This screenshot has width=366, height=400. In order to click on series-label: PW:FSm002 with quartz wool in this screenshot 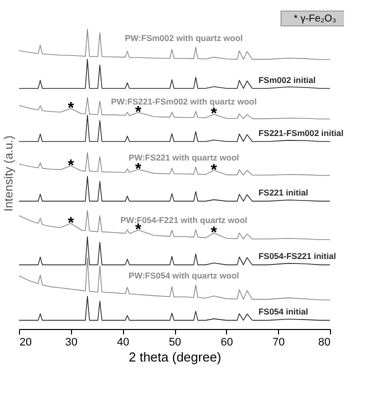, I will do `click(183, 37)`.